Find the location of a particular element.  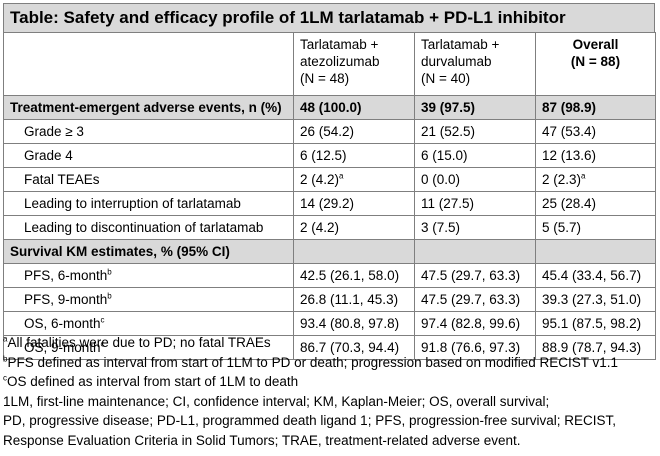

table-row: Fatal TEAEs 2 (4.2)a 0 (0.0) 2 (2.3)a is located at coordinates (329, 179).